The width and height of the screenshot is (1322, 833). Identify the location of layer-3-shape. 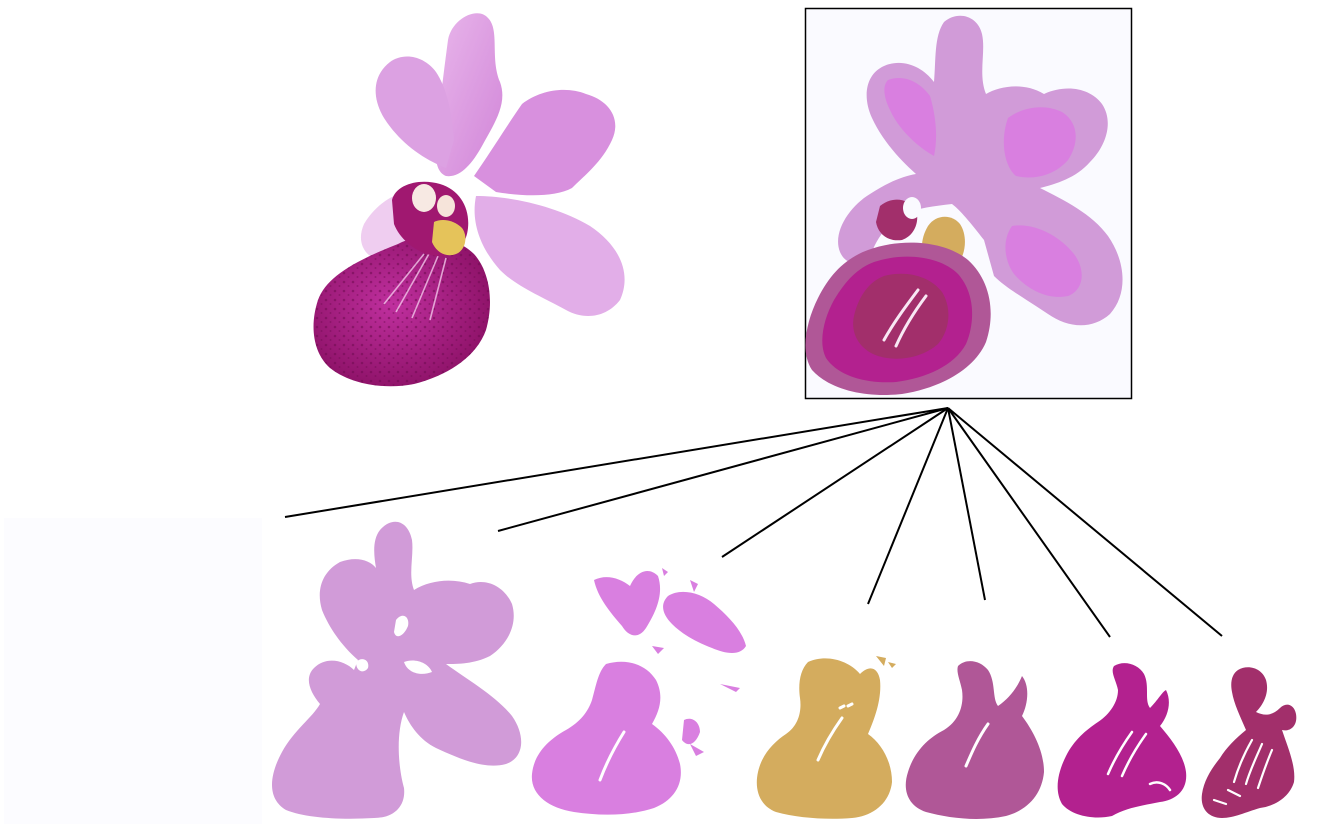
(824, 738).